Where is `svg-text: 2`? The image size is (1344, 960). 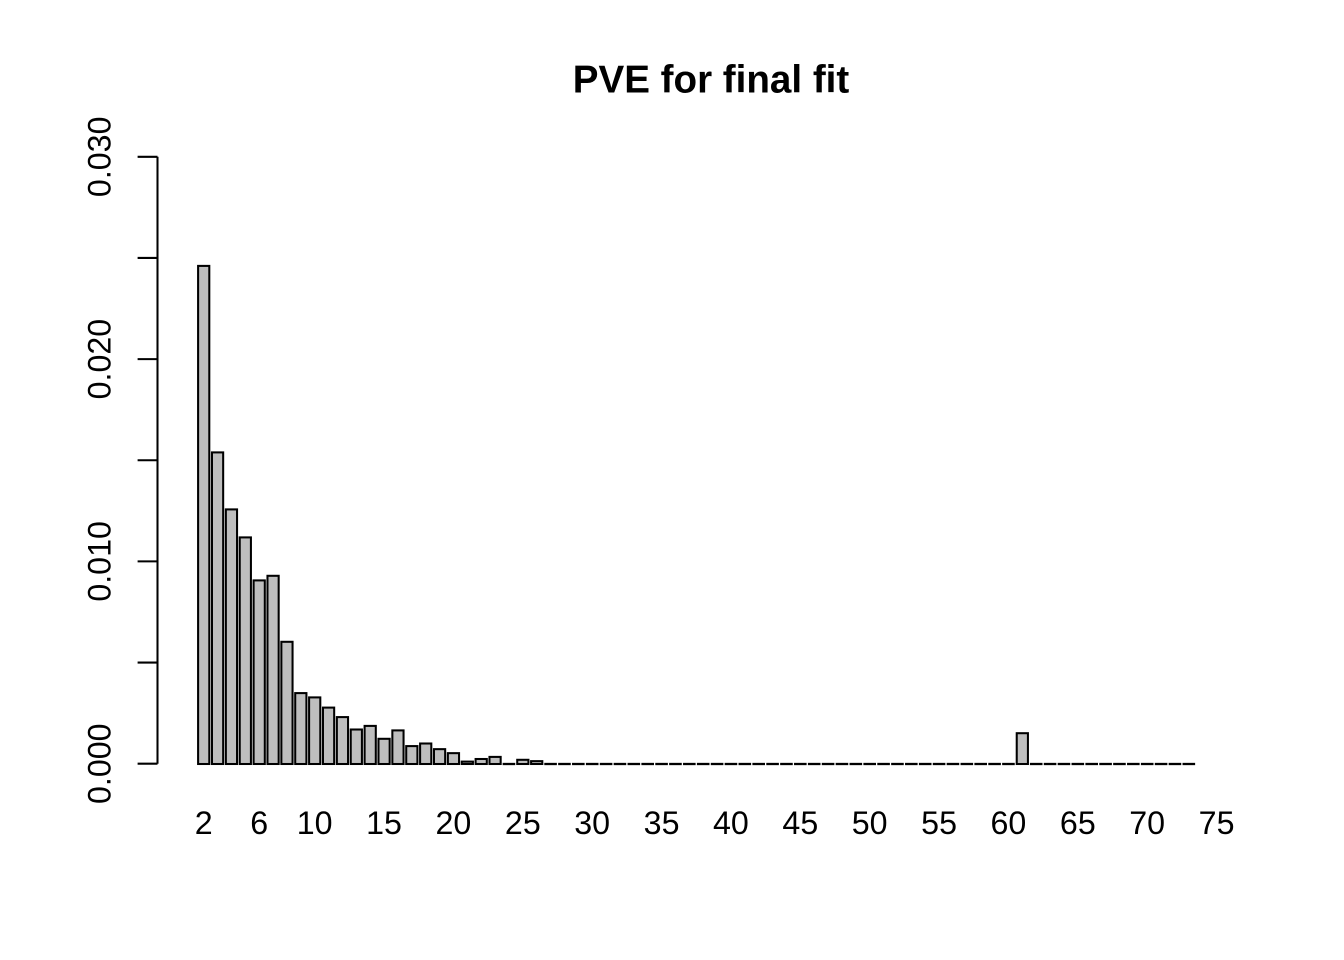
svg-text: 2 is located at coordinates (204, 823).